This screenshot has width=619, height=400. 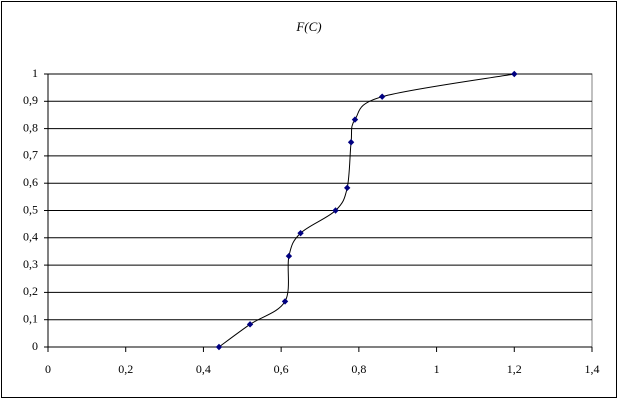 I want to click on x-tick-label: 1,4, so click(x=592, y=369).